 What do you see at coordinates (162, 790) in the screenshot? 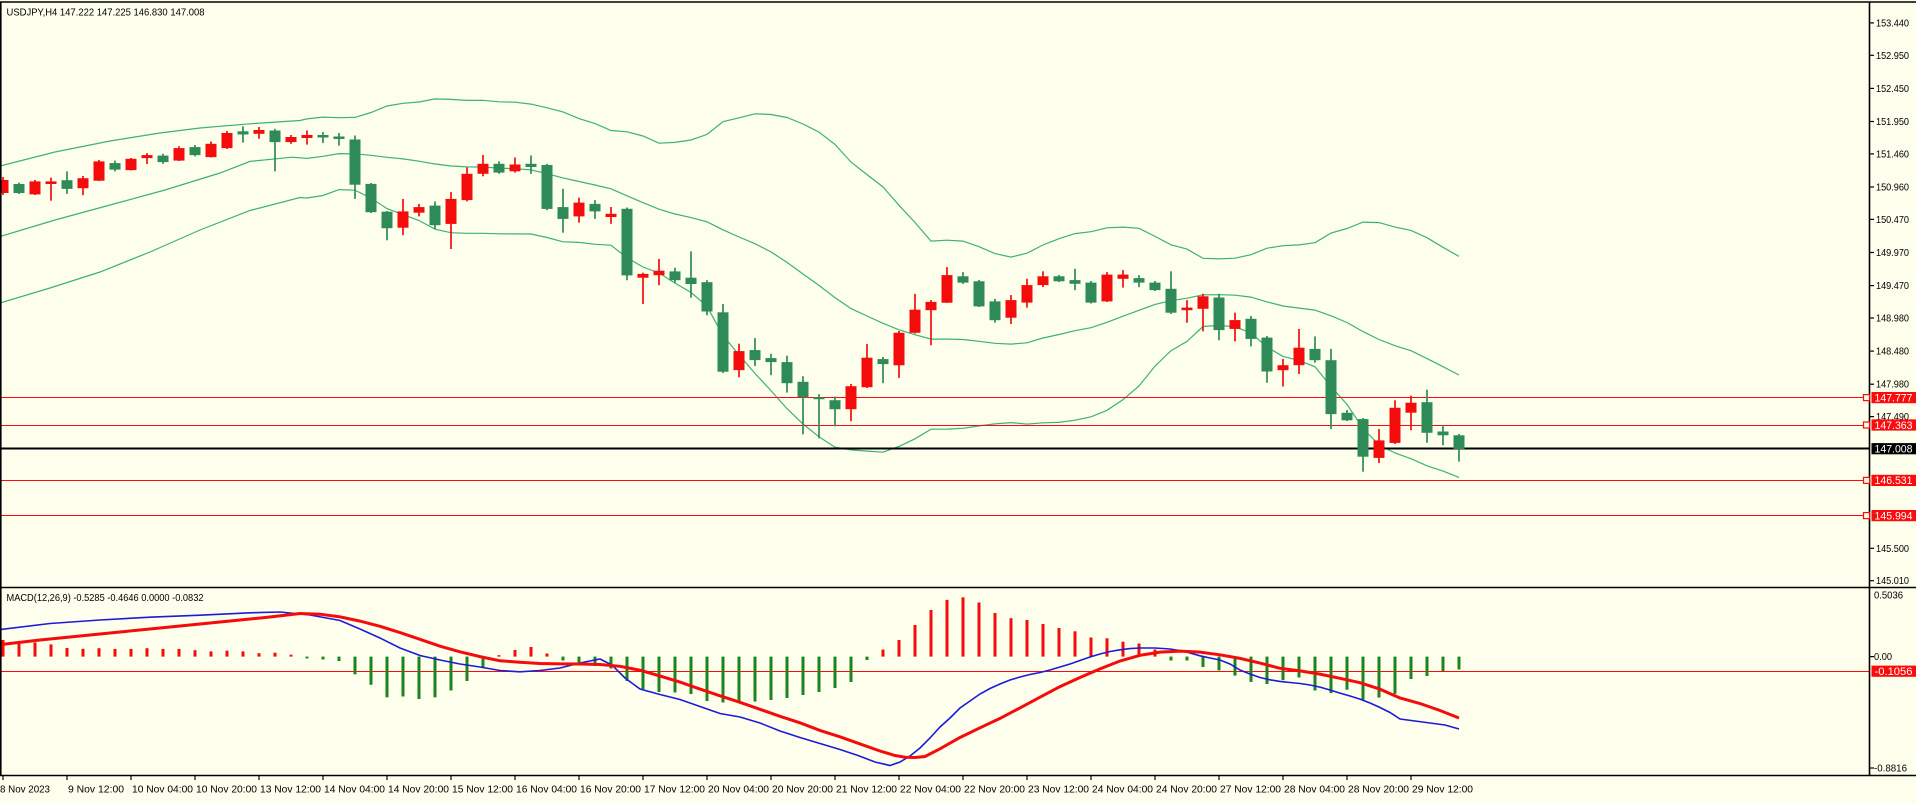
I see `svg-text: 10 Nov 04:00` at bounding box center [162, 790].